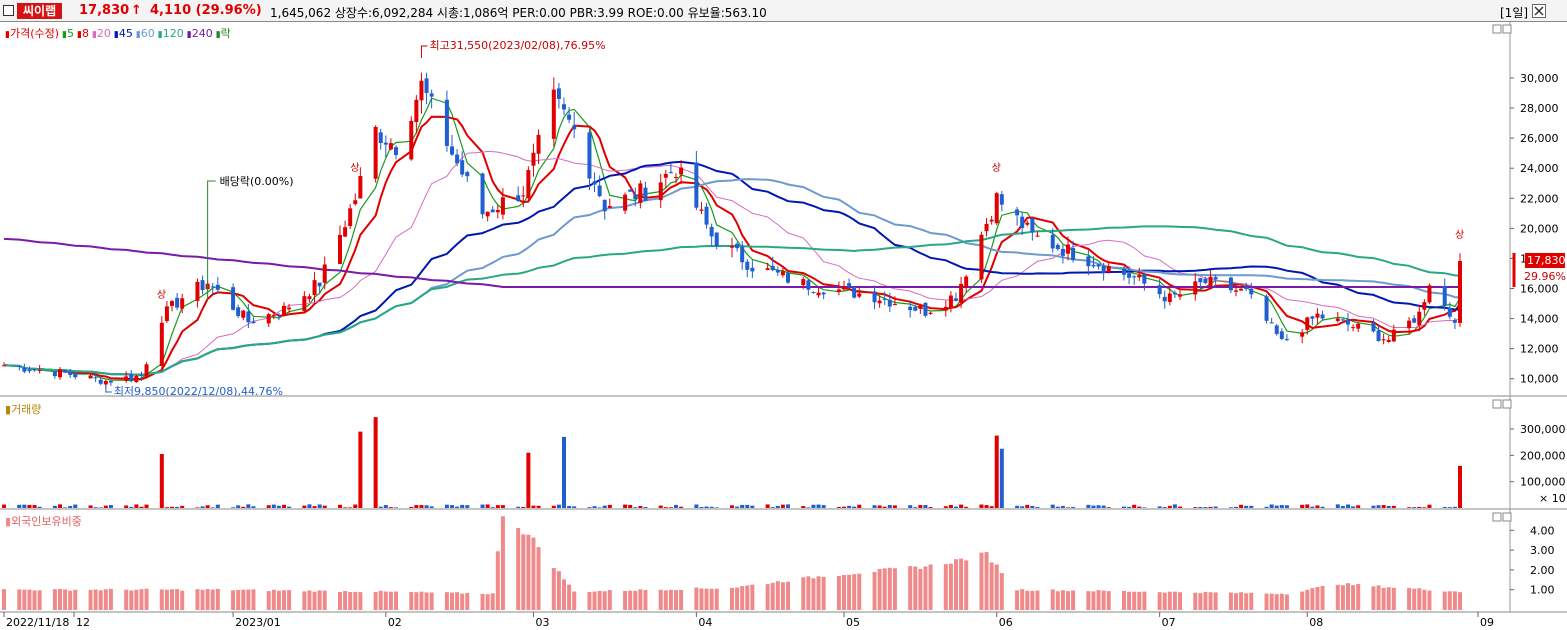 The height and width of the screenshot is (630, 1567). Describe the element at coordinates (257, 181) in the screenshot. I see `dividend-annotation: 배당락(0.00%)` at that location.